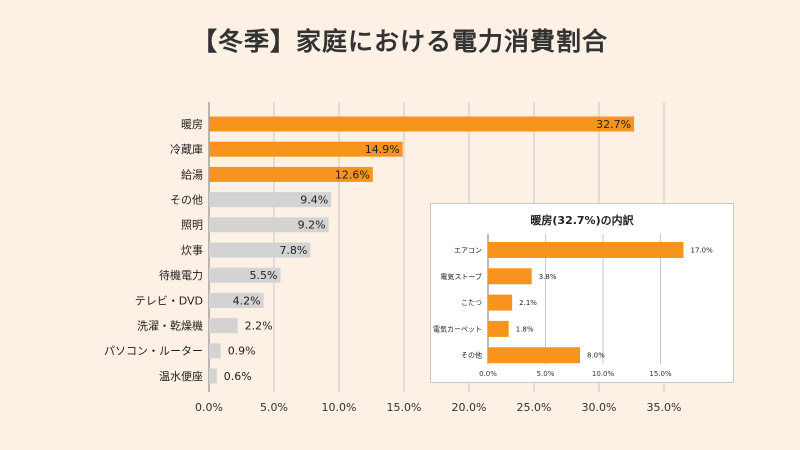 The width and height of the screenshot is (800, 450). I want to click on inset-category-label: 電気カーペット, so click(457, 328).